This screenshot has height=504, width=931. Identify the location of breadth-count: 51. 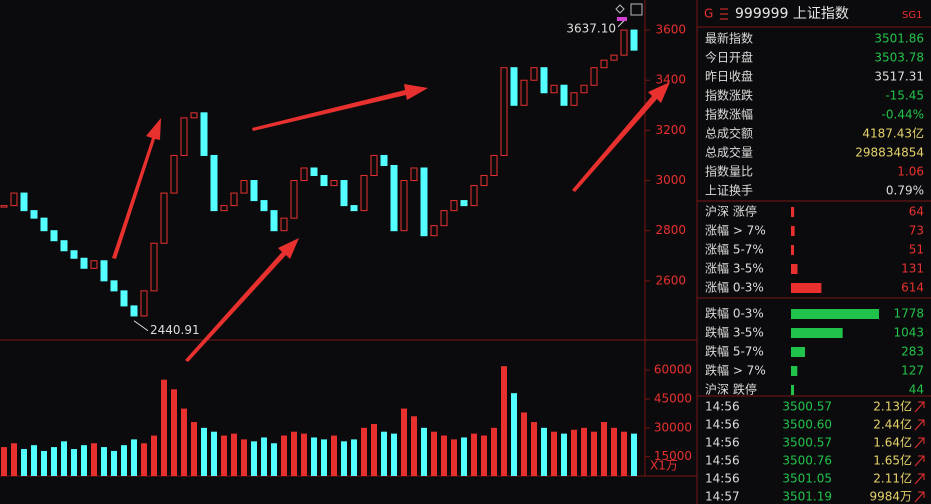
(916, 250).